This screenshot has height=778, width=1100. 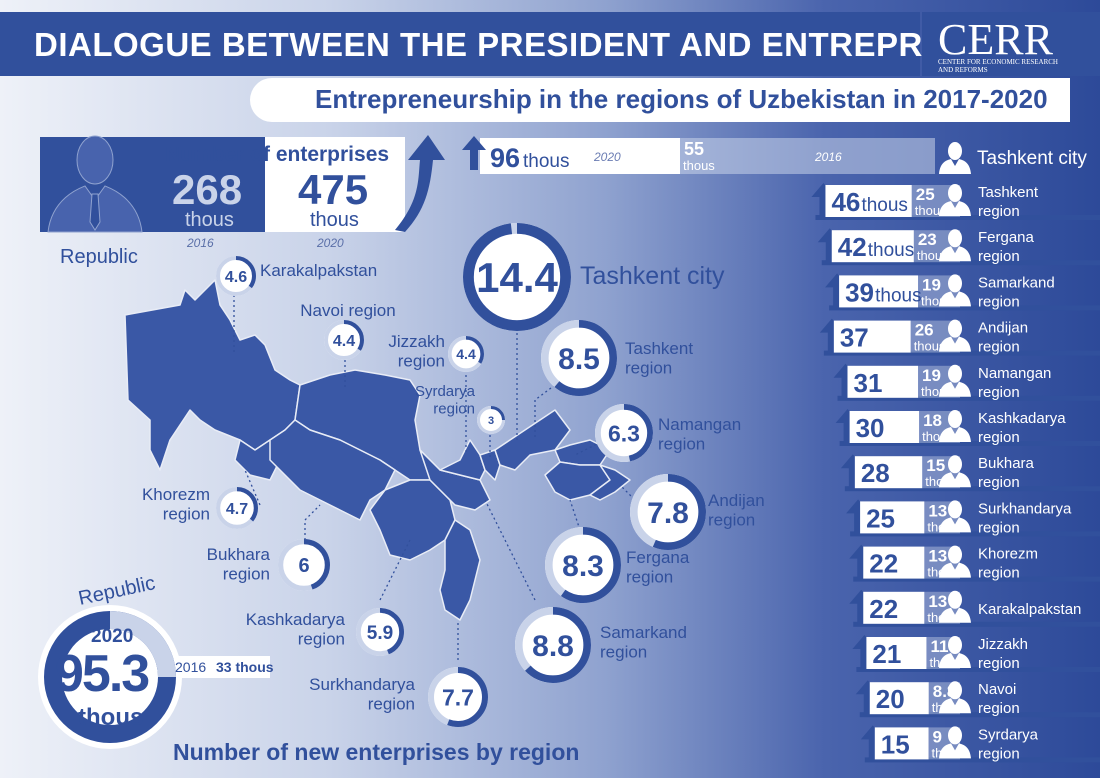 I want to click on title-bar, so click(x=460, y=44).